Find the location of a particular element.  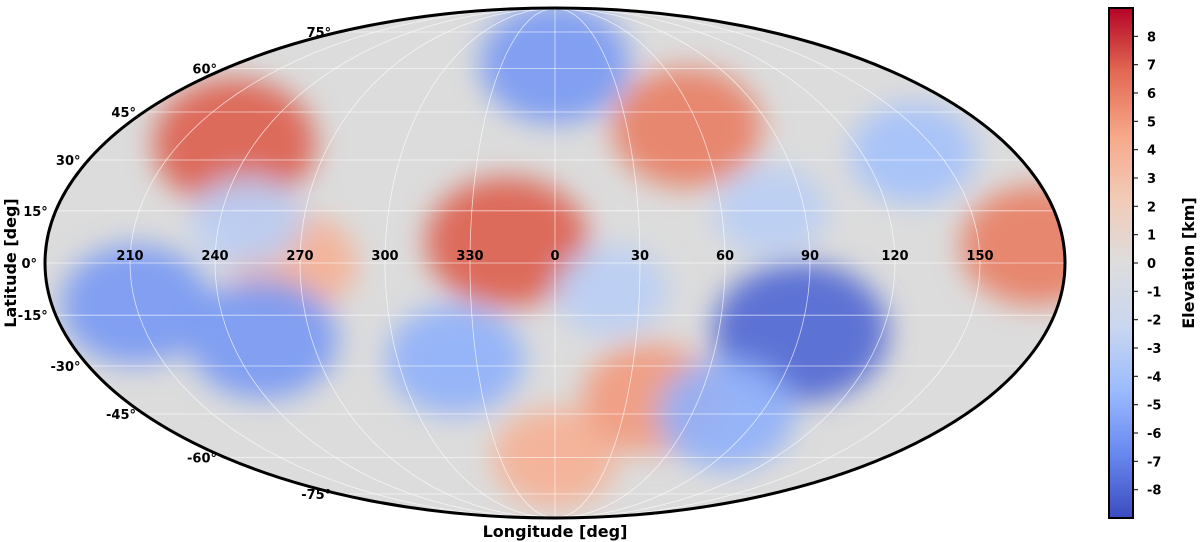

lon-tick-label: 330 is located at coordinates (469, 256).